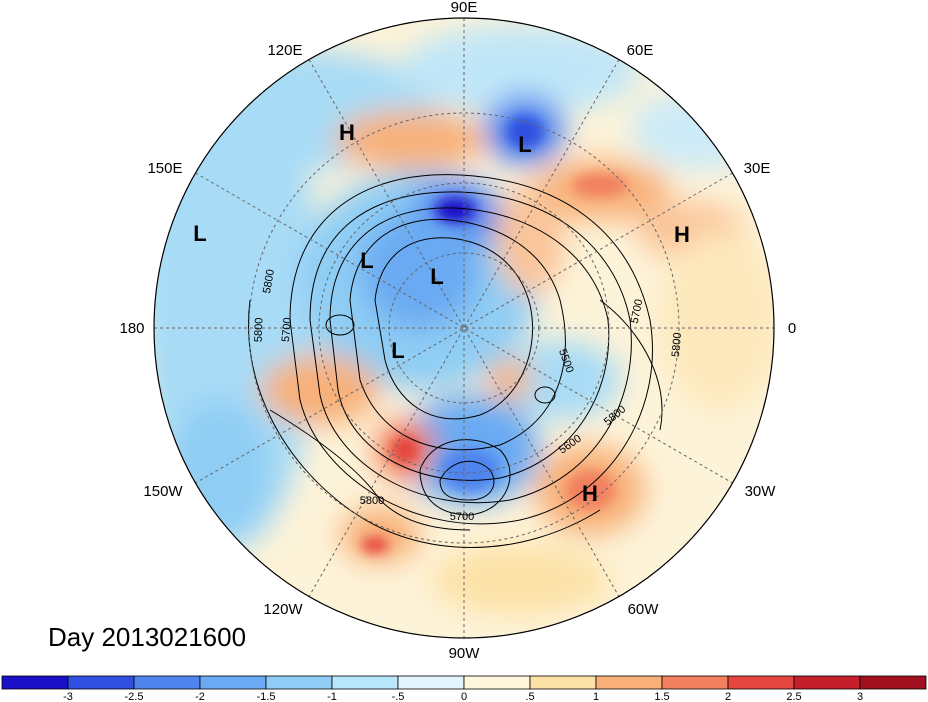 The image size is (928, 702). Describe the element at coordinates (131, 328) in the screenshot. I see `lon-label-180: 180` at that location.